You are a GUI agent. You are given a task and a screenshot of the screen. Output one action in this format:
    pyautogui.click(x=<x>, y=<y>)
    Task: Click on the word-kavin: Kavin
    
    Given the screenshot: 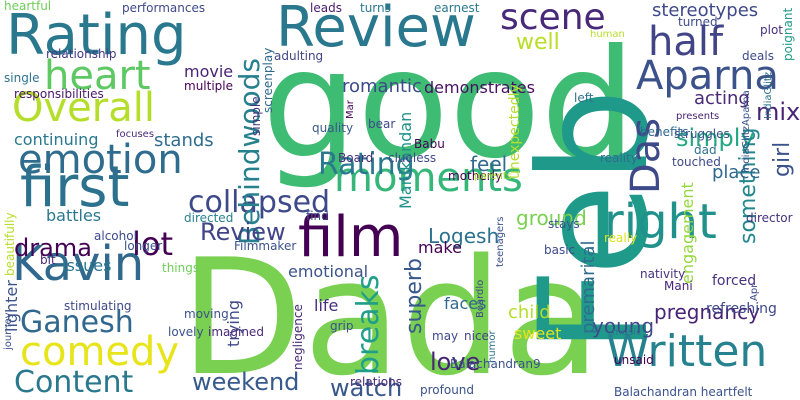 What is the action you would take?
    pyautogui.click(x=78, y=264)
    